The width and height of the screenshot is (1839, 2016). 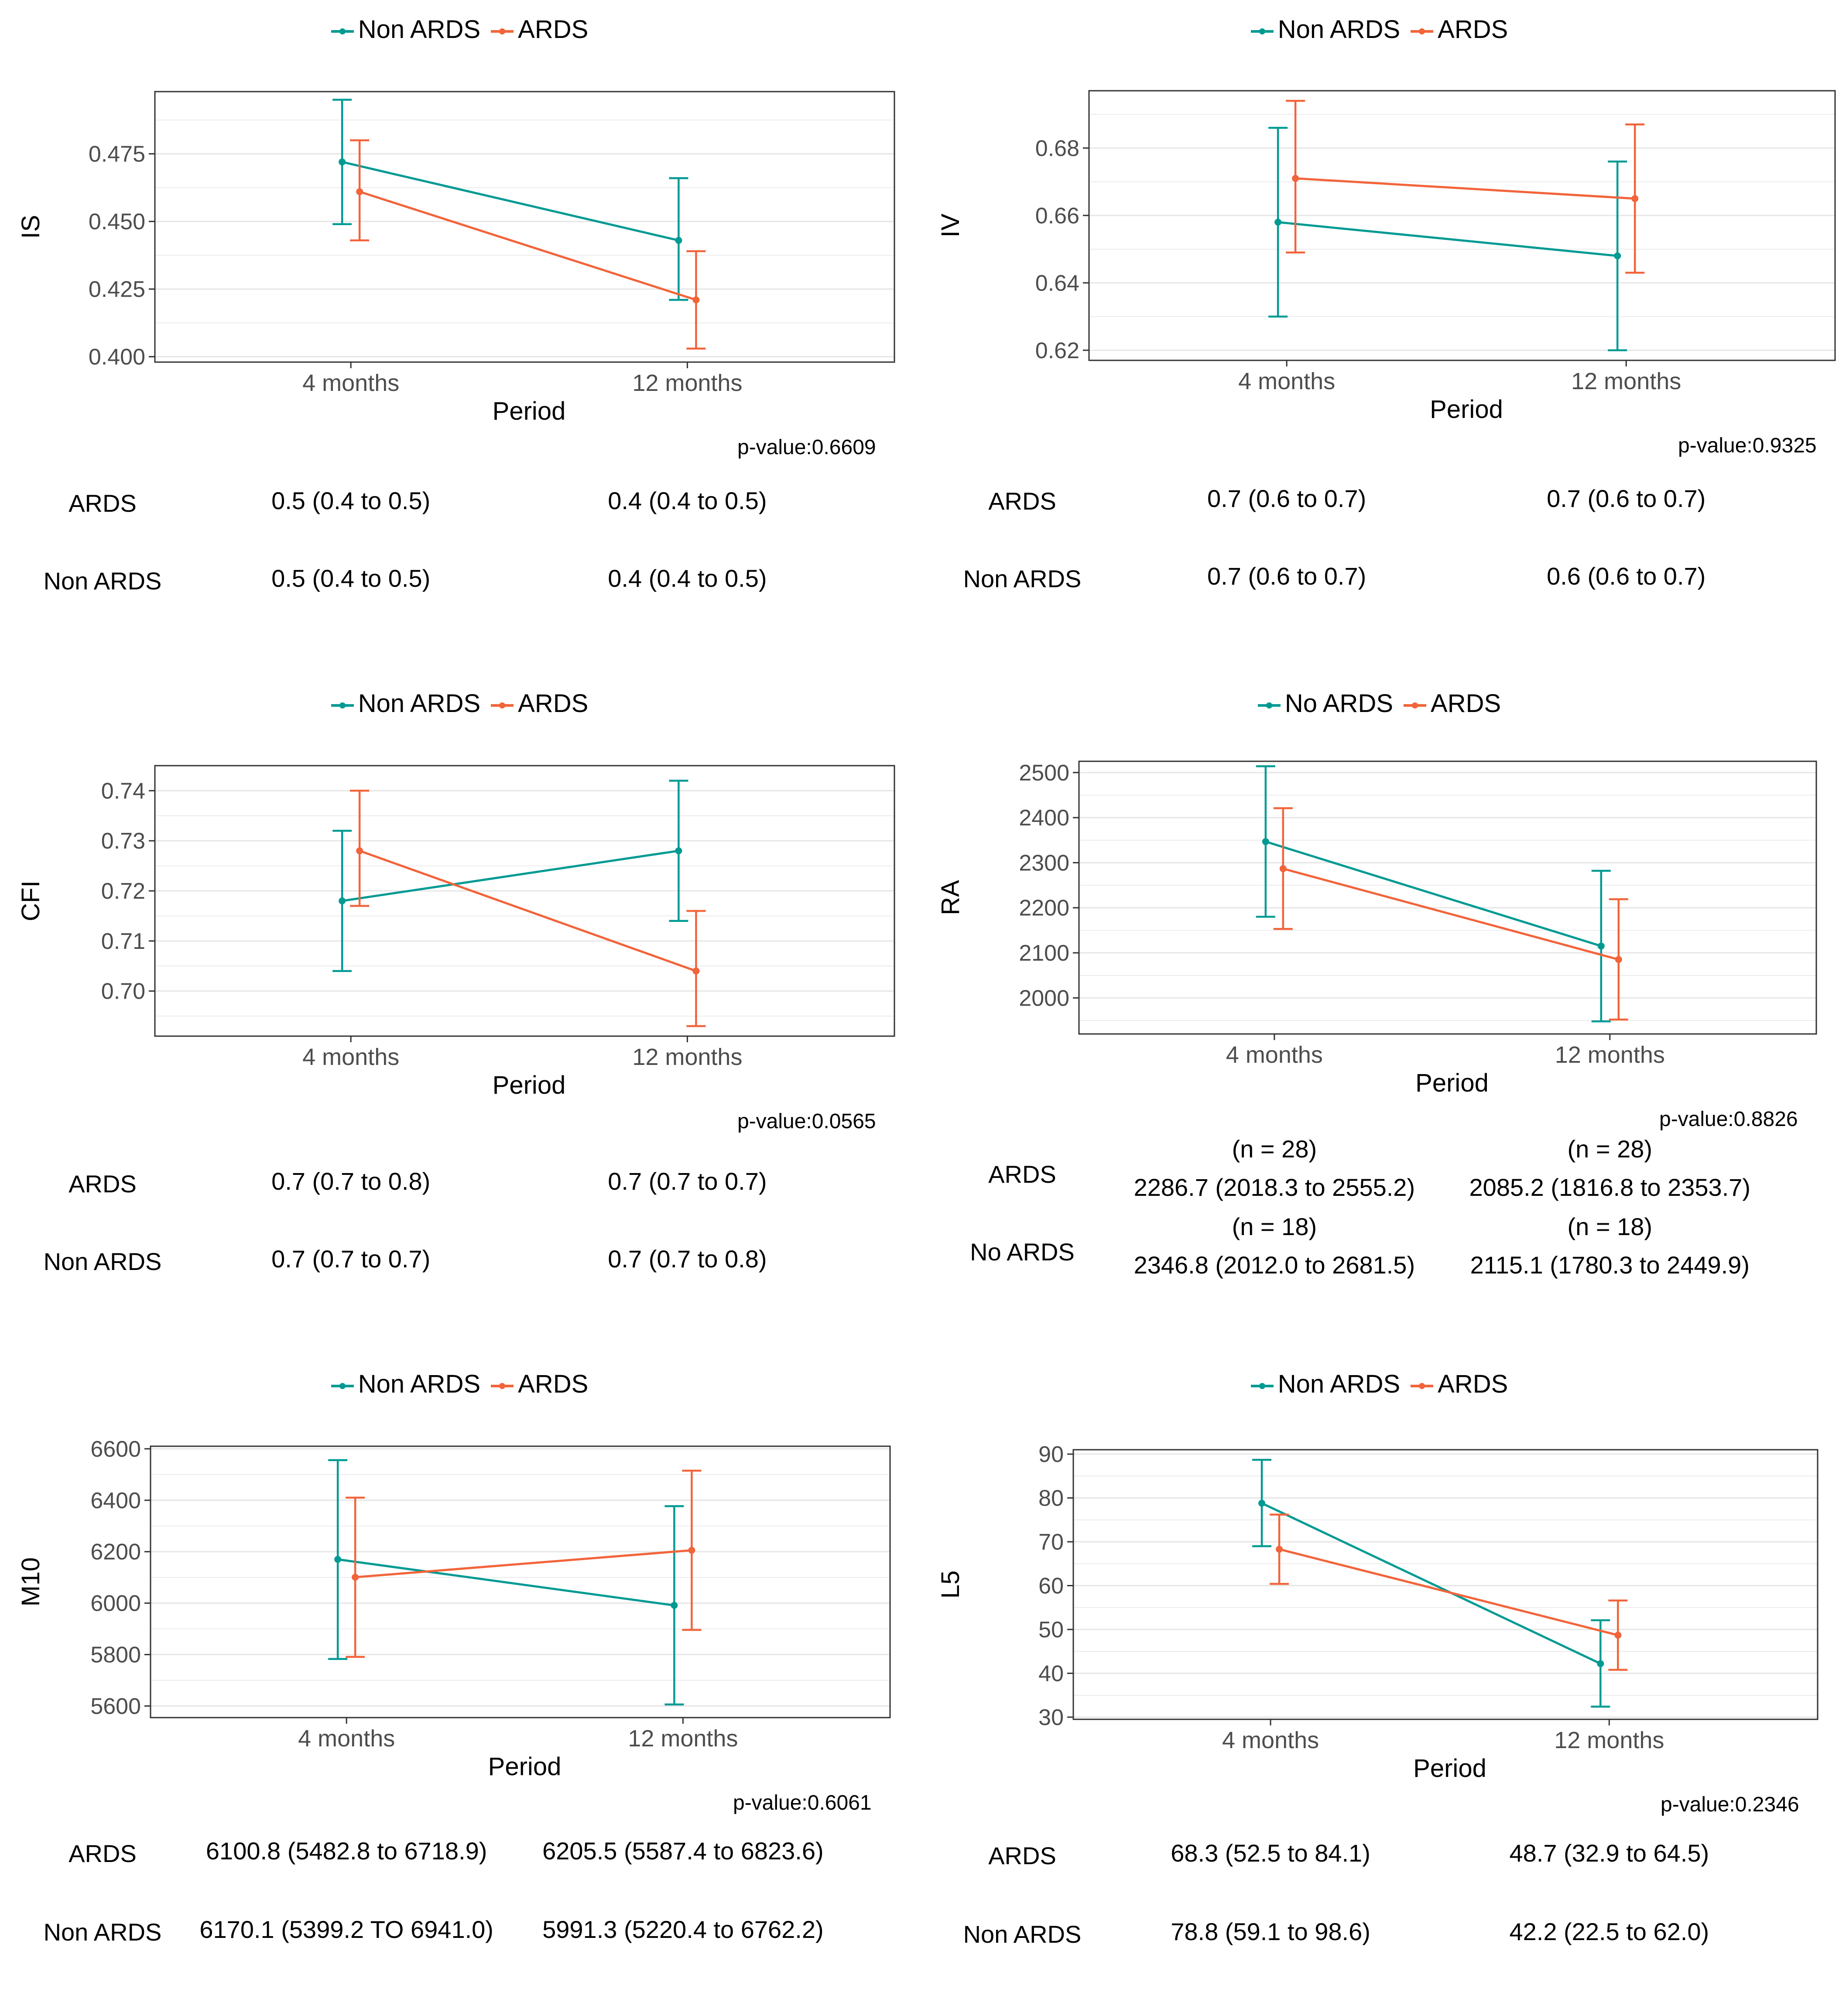 I want to click on y-tick-label: 0.425, so click(x=117, y=290).